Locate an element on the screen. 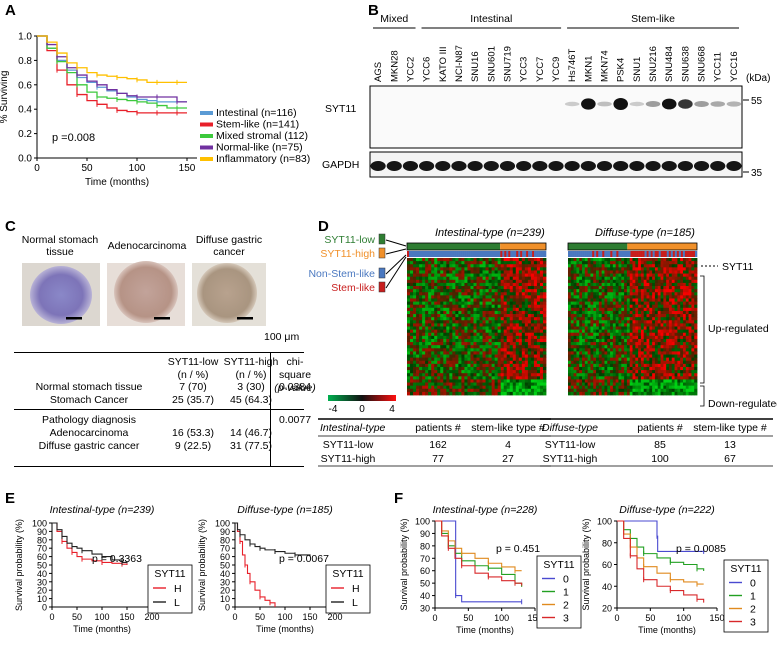 The image size is (777, 656). b-band-syt11 is located at coordinates (653, 104).